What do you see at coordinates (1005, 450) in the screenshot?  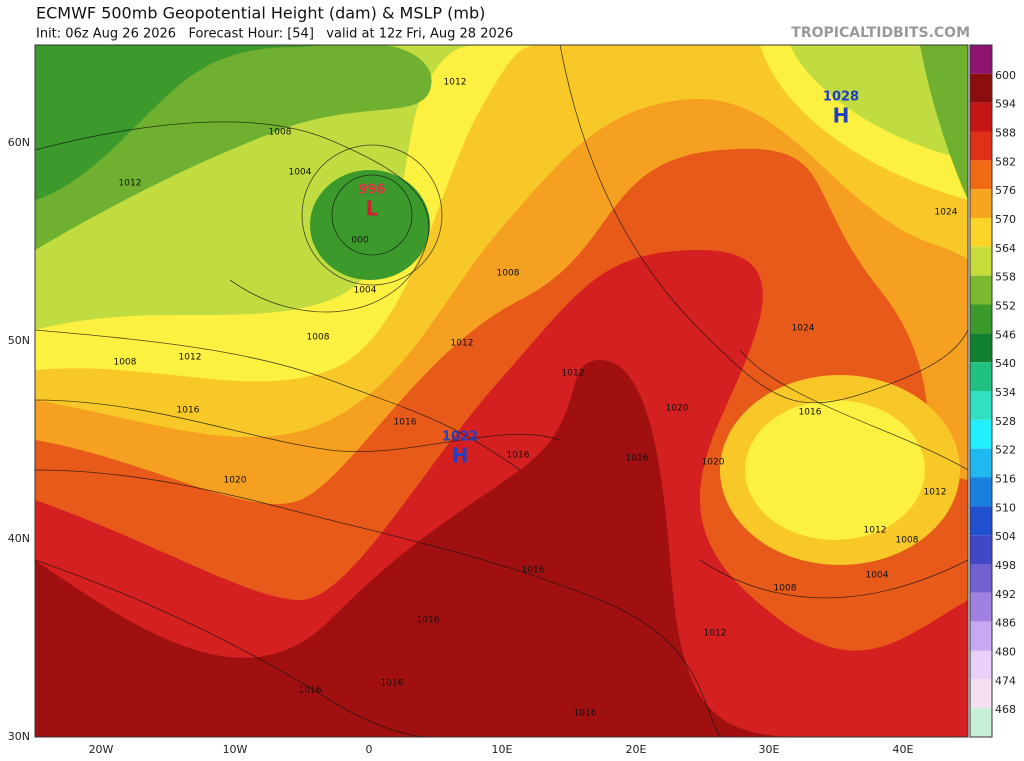 I see `colorbar-label: 522` at bounding box center [1005, 450].